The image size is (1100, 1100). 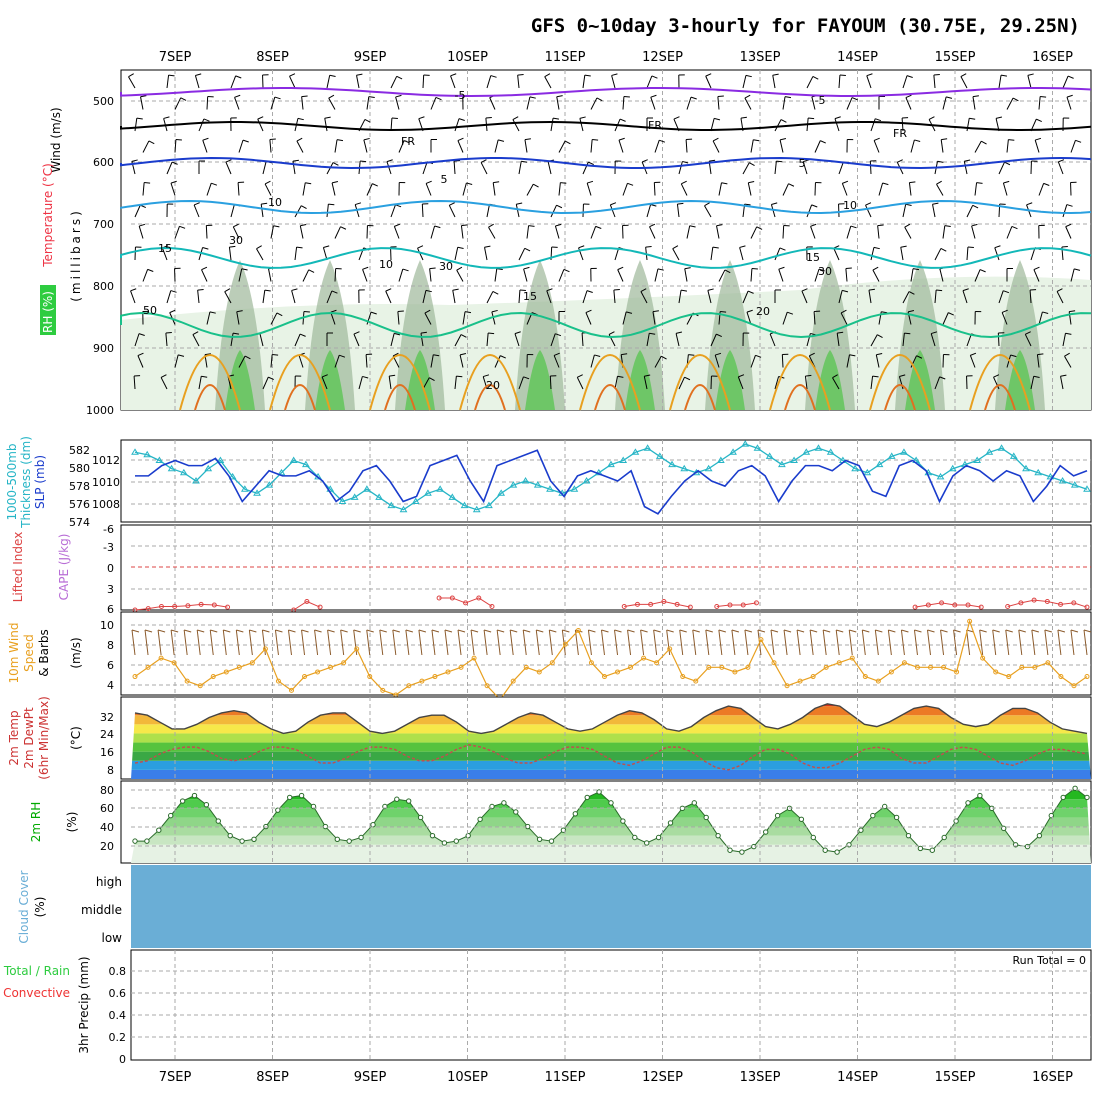 What do you see at coordinates (107, 717) in the screenshot?
I see `temp-ytick-32: 32` at bounding box center [107, 717].